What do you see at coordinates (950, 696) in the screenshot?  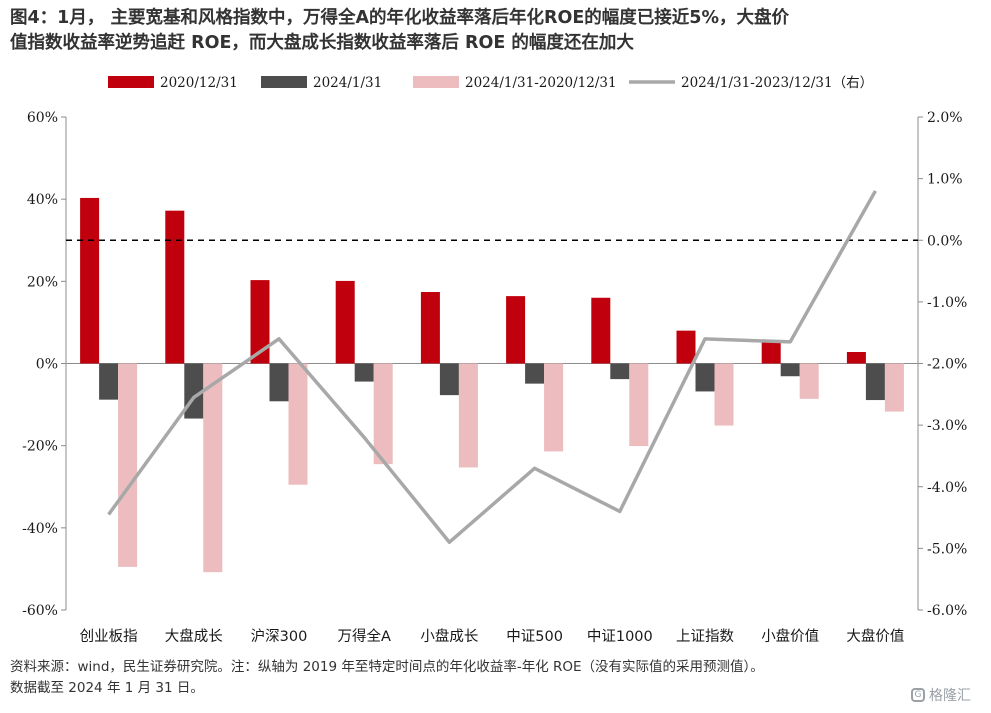 I see `watermark-text: 格隆汇` at bounding box center [950, 696].